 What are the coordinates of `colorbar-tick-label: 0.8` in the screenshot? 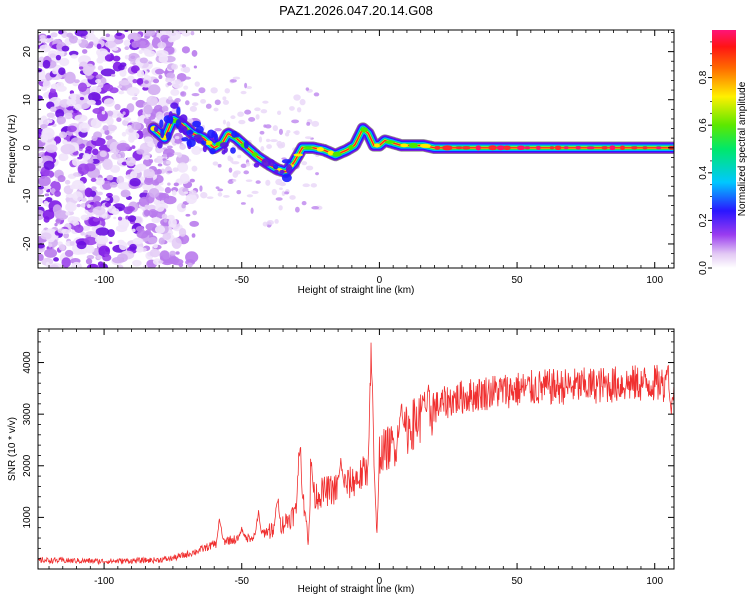 It's located at (703, 77).